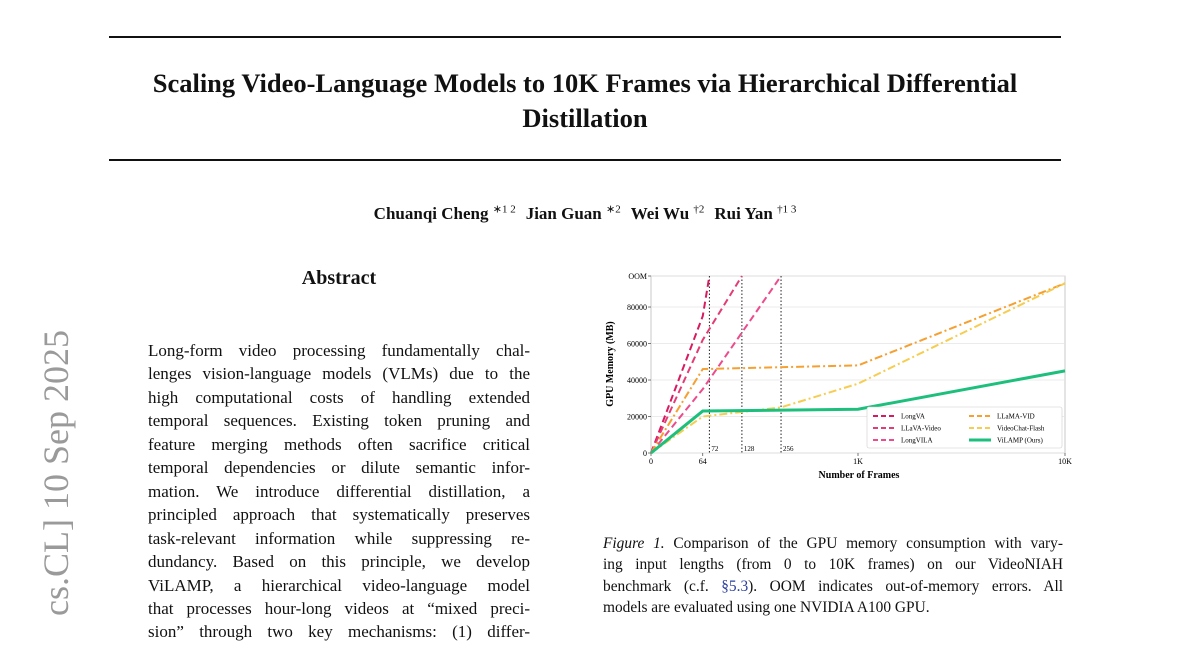 Image resolution: width=1200 pixels, height=648 pixels. I want to click on author-name: Wei Wu, so click(660, 213).